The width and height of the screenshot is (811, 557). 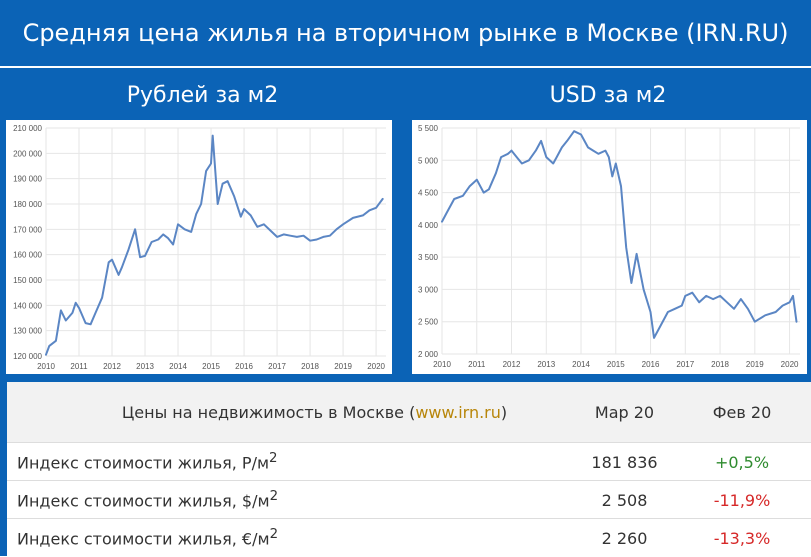 What do you see at coordinates (624, 500) in the screenshot?
I see `row-value: 2 508` at bounding box center [624, 500].